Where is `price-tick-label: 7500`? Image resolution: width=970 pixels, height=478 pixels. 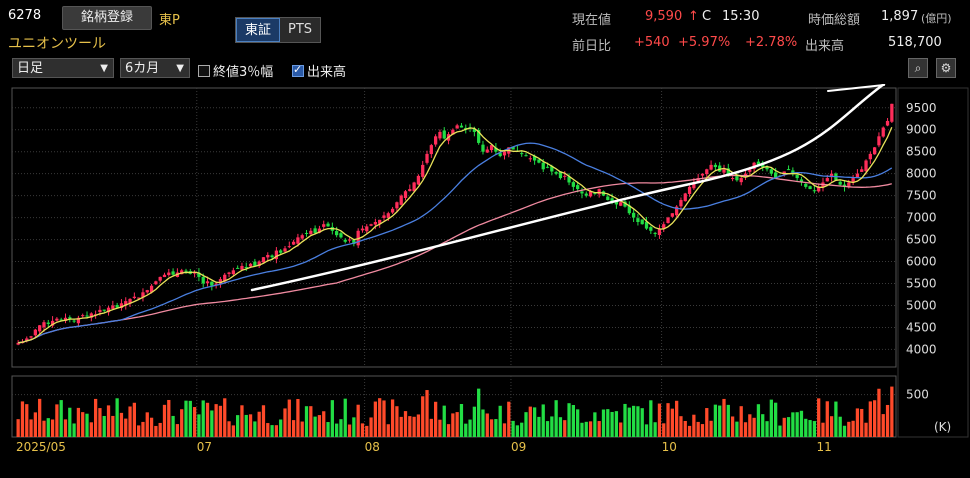
price-tick-label: 7500 is located at coordinates (921, 196).